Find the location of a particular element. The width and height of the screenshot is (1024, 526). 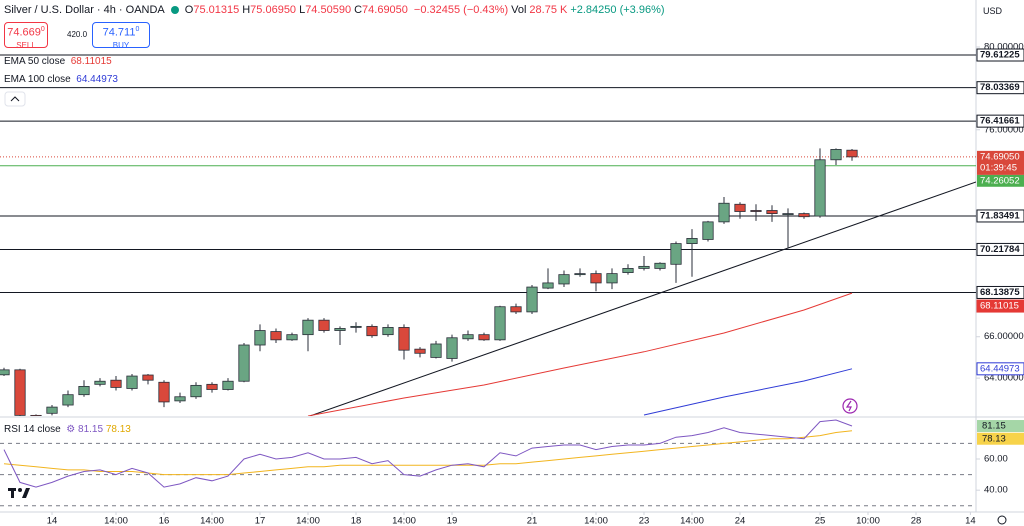

rsi-value: 81.15 is located at coordinates (91, 429).